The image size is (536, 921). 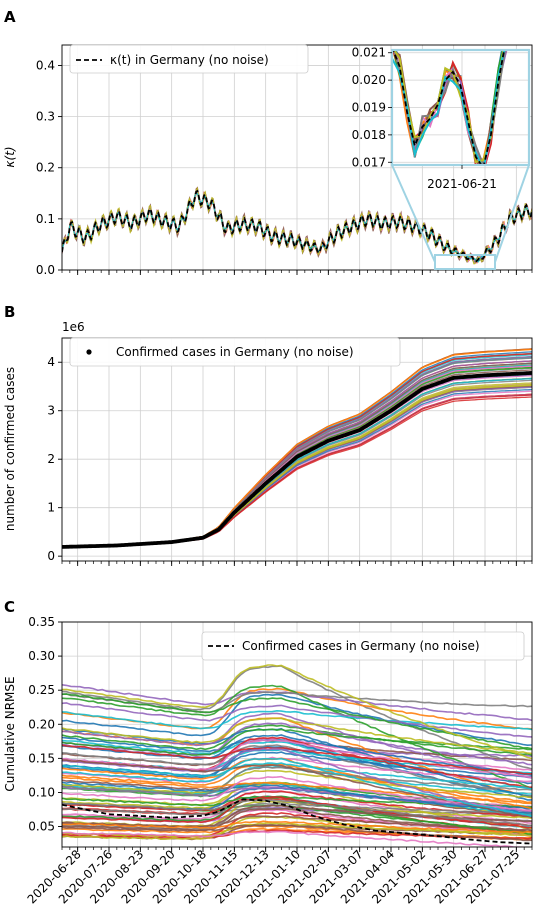 What do you see at coordinates (297, 849) in the screenshot?
I see `panel-c-xticks` at bounding box center [297, 849].